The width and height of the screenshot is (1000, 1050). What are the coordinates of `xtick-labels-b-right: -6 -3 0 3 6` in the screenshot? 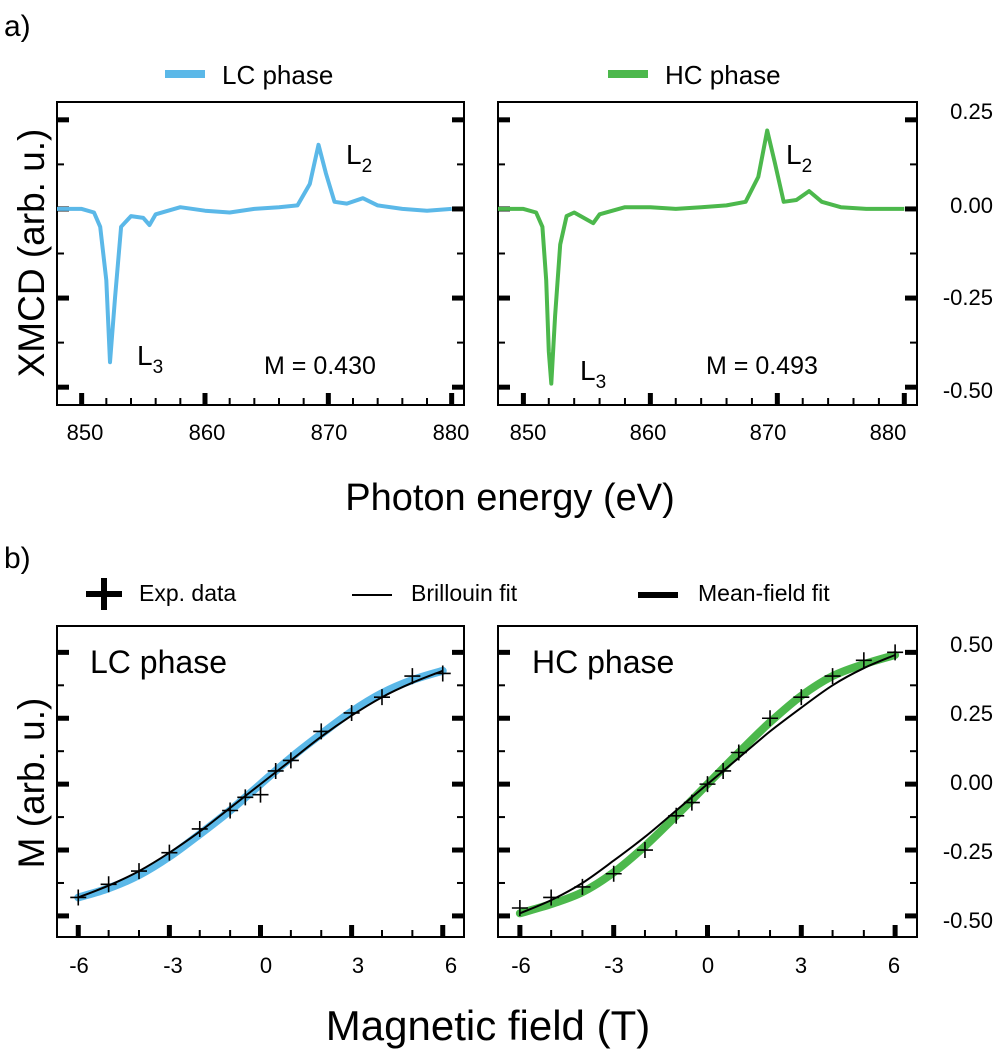 It's located at (705, 965).